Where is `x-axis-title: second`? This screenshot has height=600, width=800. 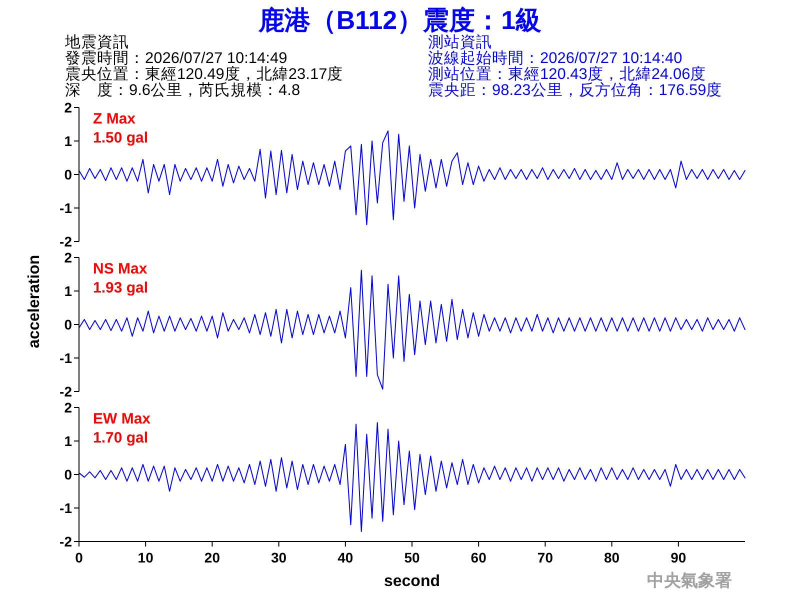 x-axis-title: second is located at coordinates (412, 581).